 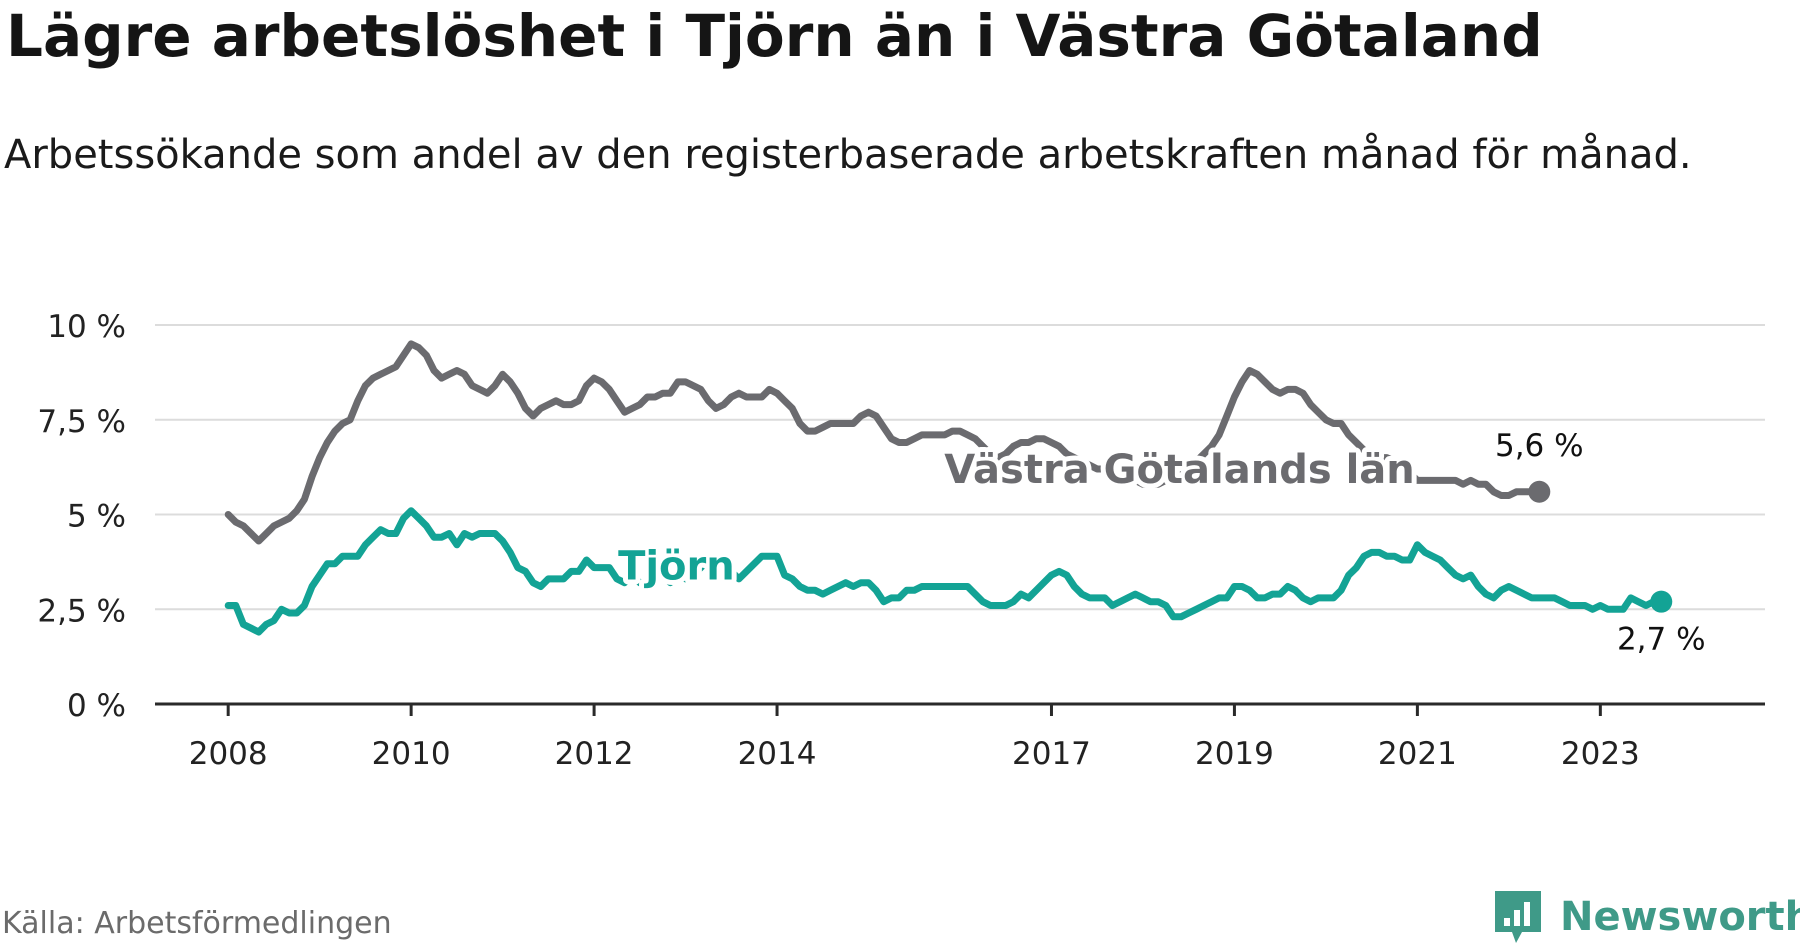 What do you see at coordinates (1661, 640) in the screenshot?
I see `end-value-label-tjorn: 2,7 %` at bounding box center [1661, 640].